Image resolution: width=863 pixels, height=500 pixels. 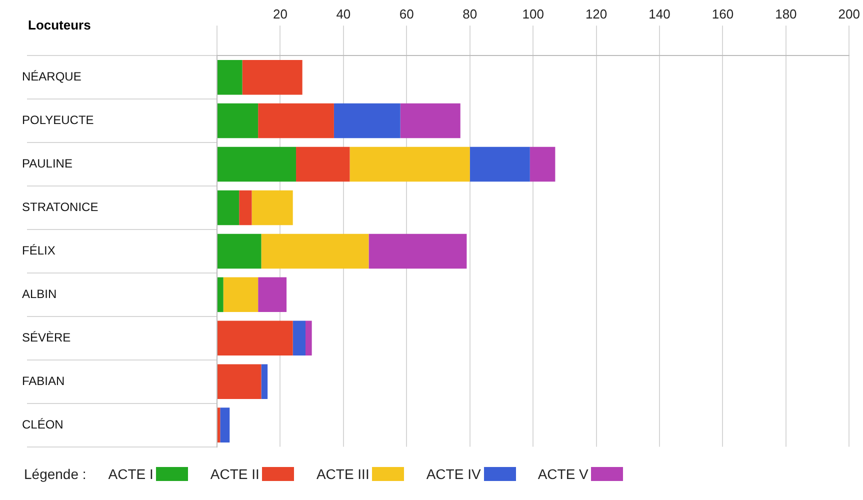 I want to click on y-tick-label: ALBIN, so click(x=39, y=293).